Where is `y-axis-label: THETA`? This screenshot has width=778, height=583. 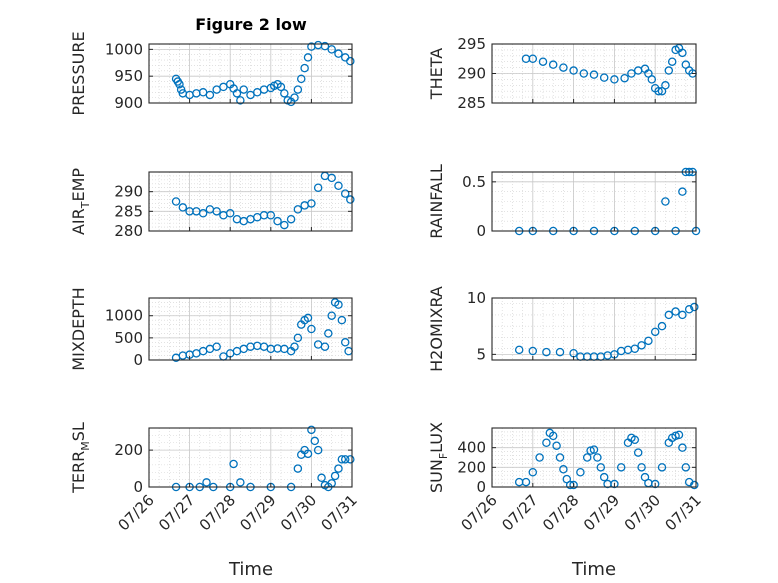 y-axis-label: THETA is located at coordinates (436, 74).